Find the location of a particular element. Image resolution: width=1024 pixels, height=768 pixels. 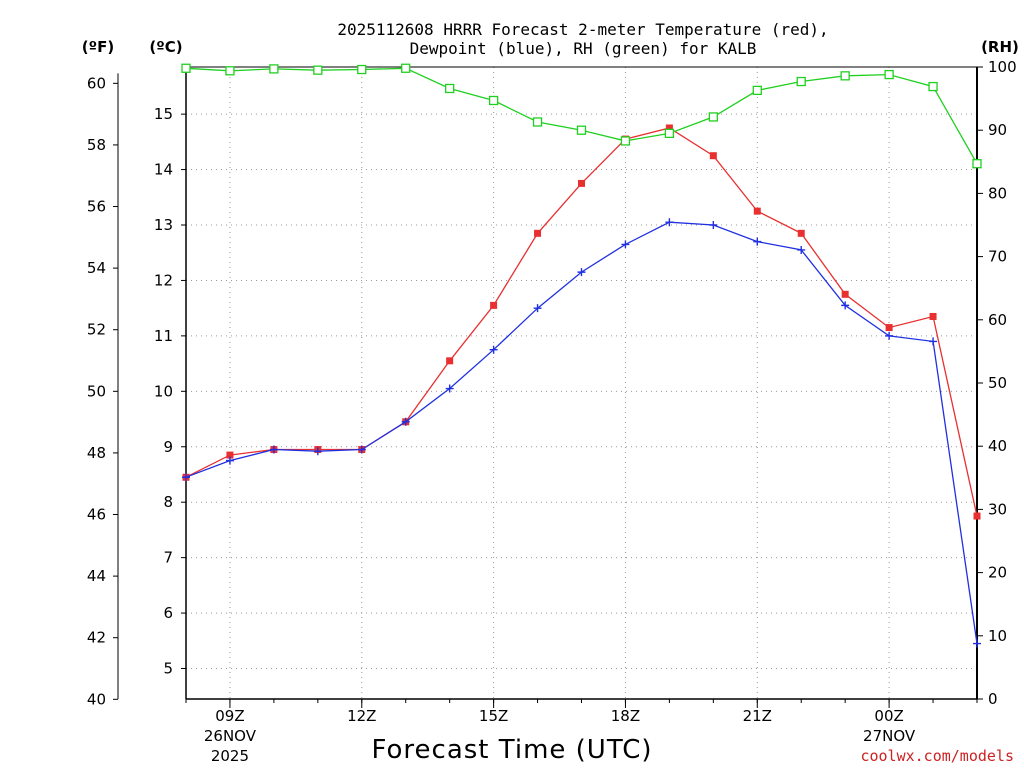

rh-tick-label: 60 is located at coordinates (997, 320).